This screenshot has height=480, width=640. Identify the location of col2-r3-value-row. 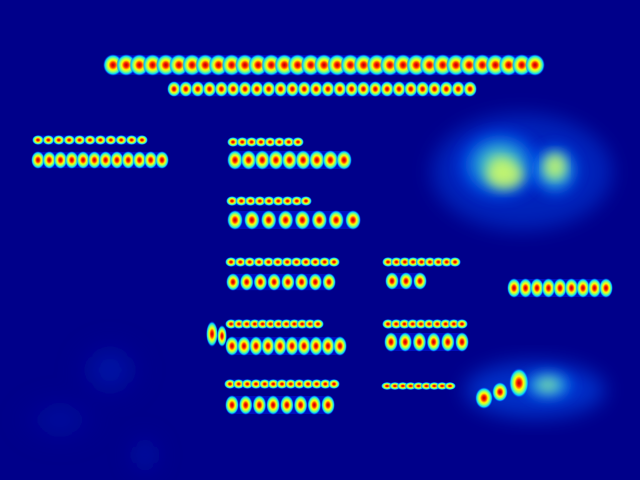
(281, 282).